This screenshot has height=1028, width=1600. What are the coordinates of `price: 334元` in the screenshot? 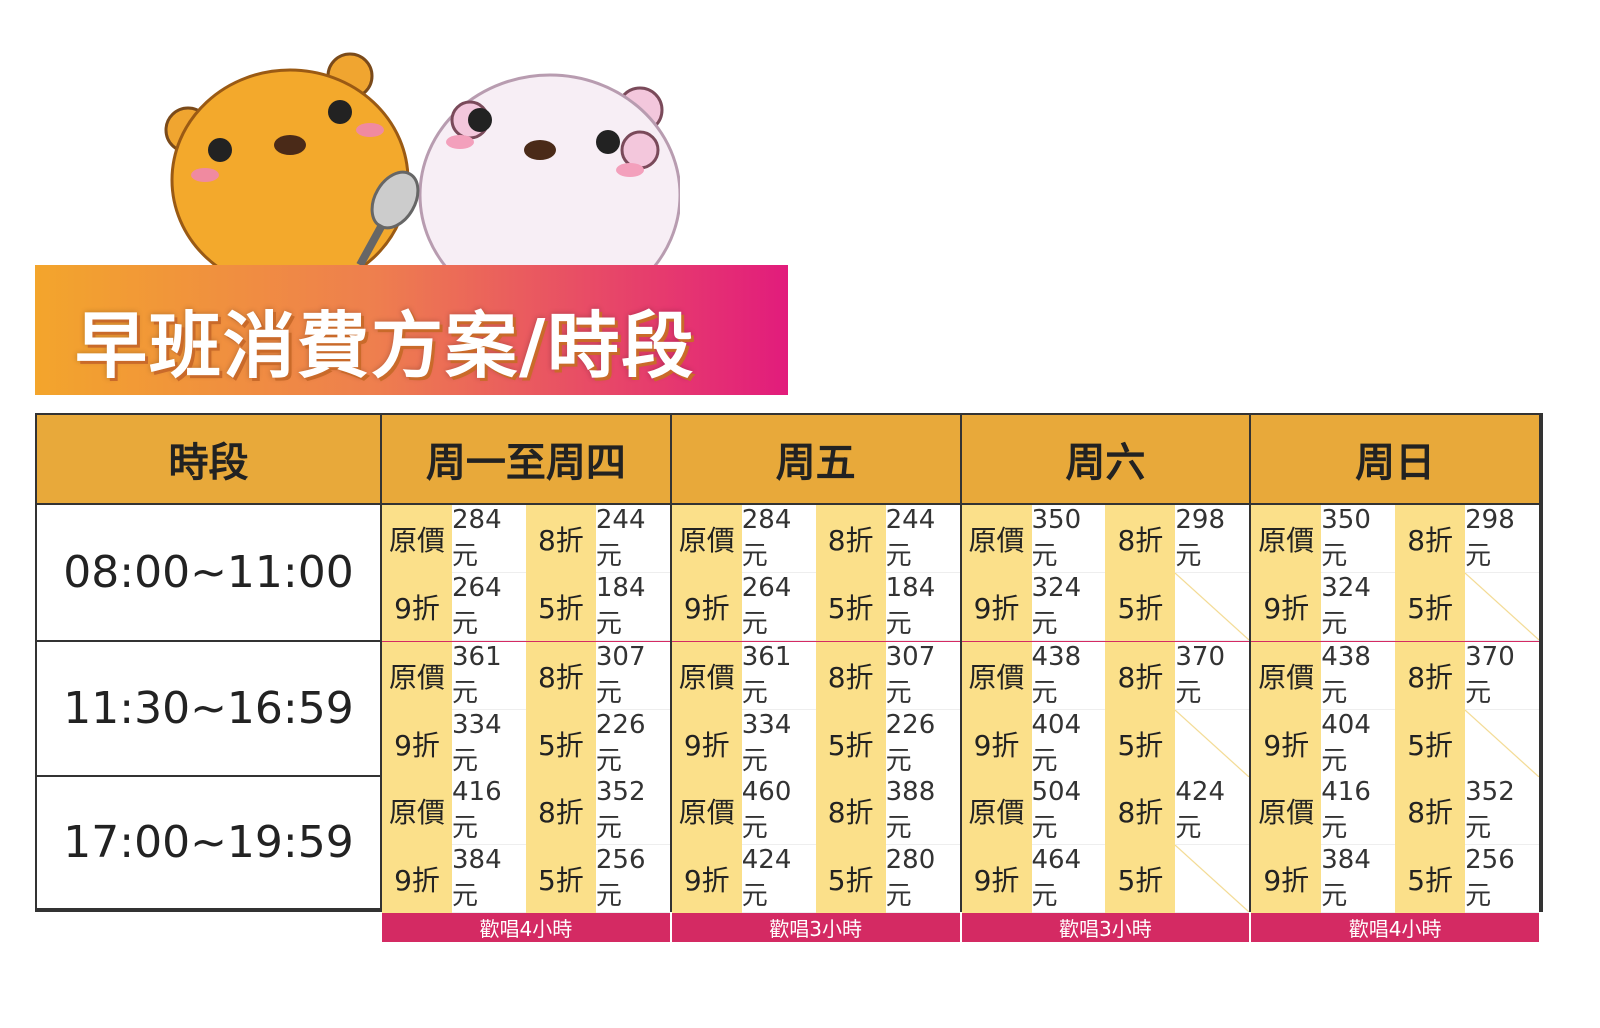 It's located at (489, 744).